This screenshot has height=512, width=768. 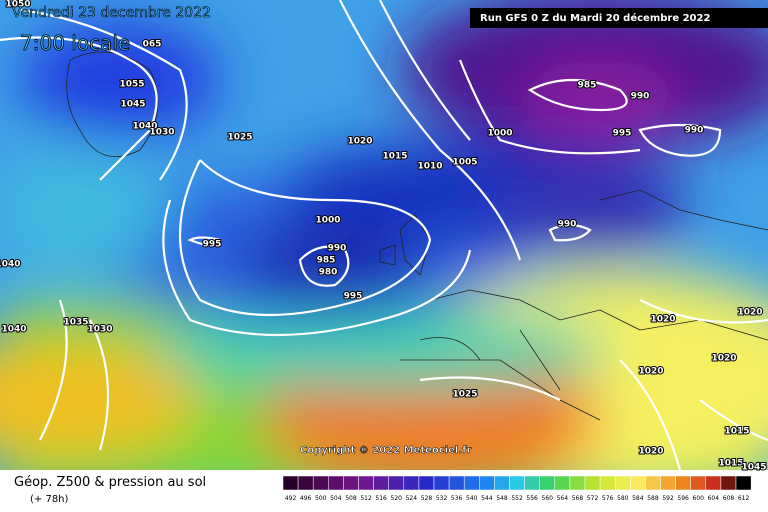 What do you see at coordinates (144, 127) in the screenshot?
I see `isobar-label: 1040` at bounding box center [144, 127].